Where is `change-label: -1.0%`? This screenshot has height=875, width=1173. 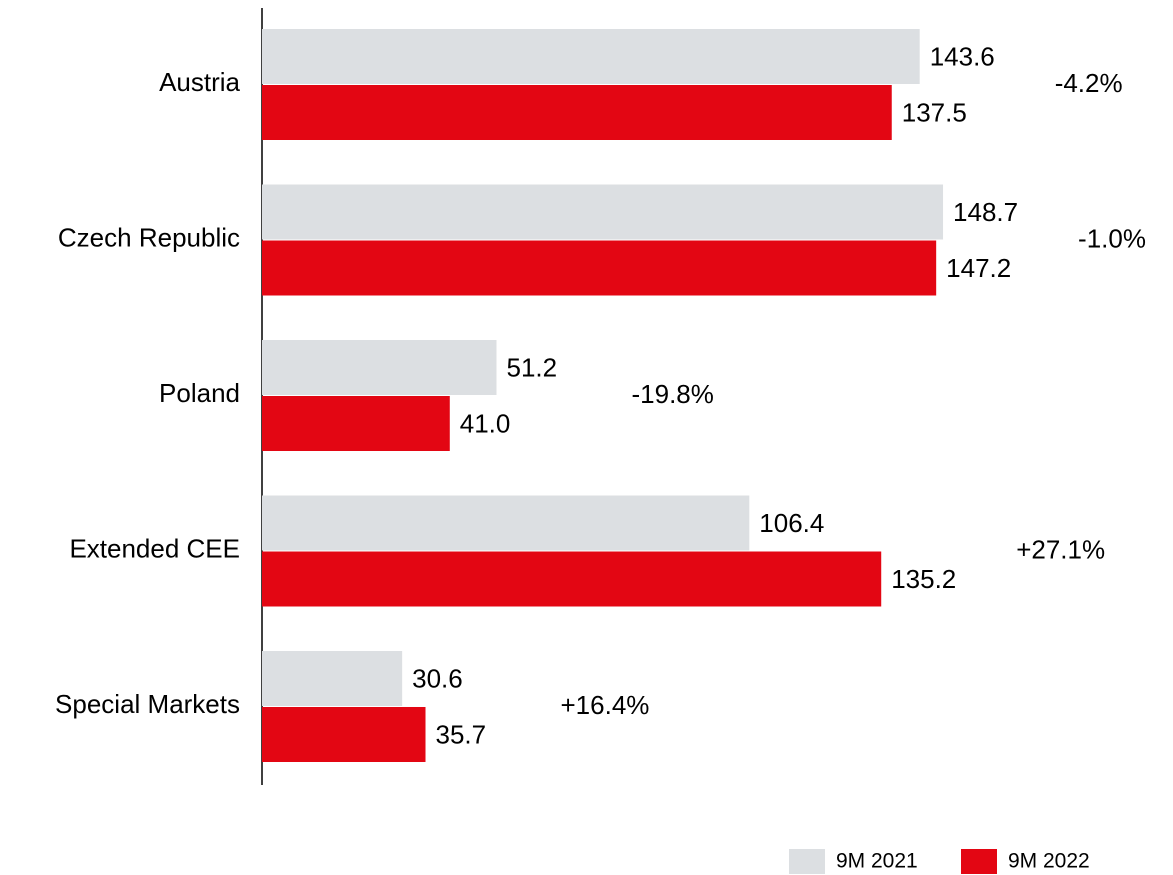 change-label: -1.0% is located at coordinates (1112, 238).